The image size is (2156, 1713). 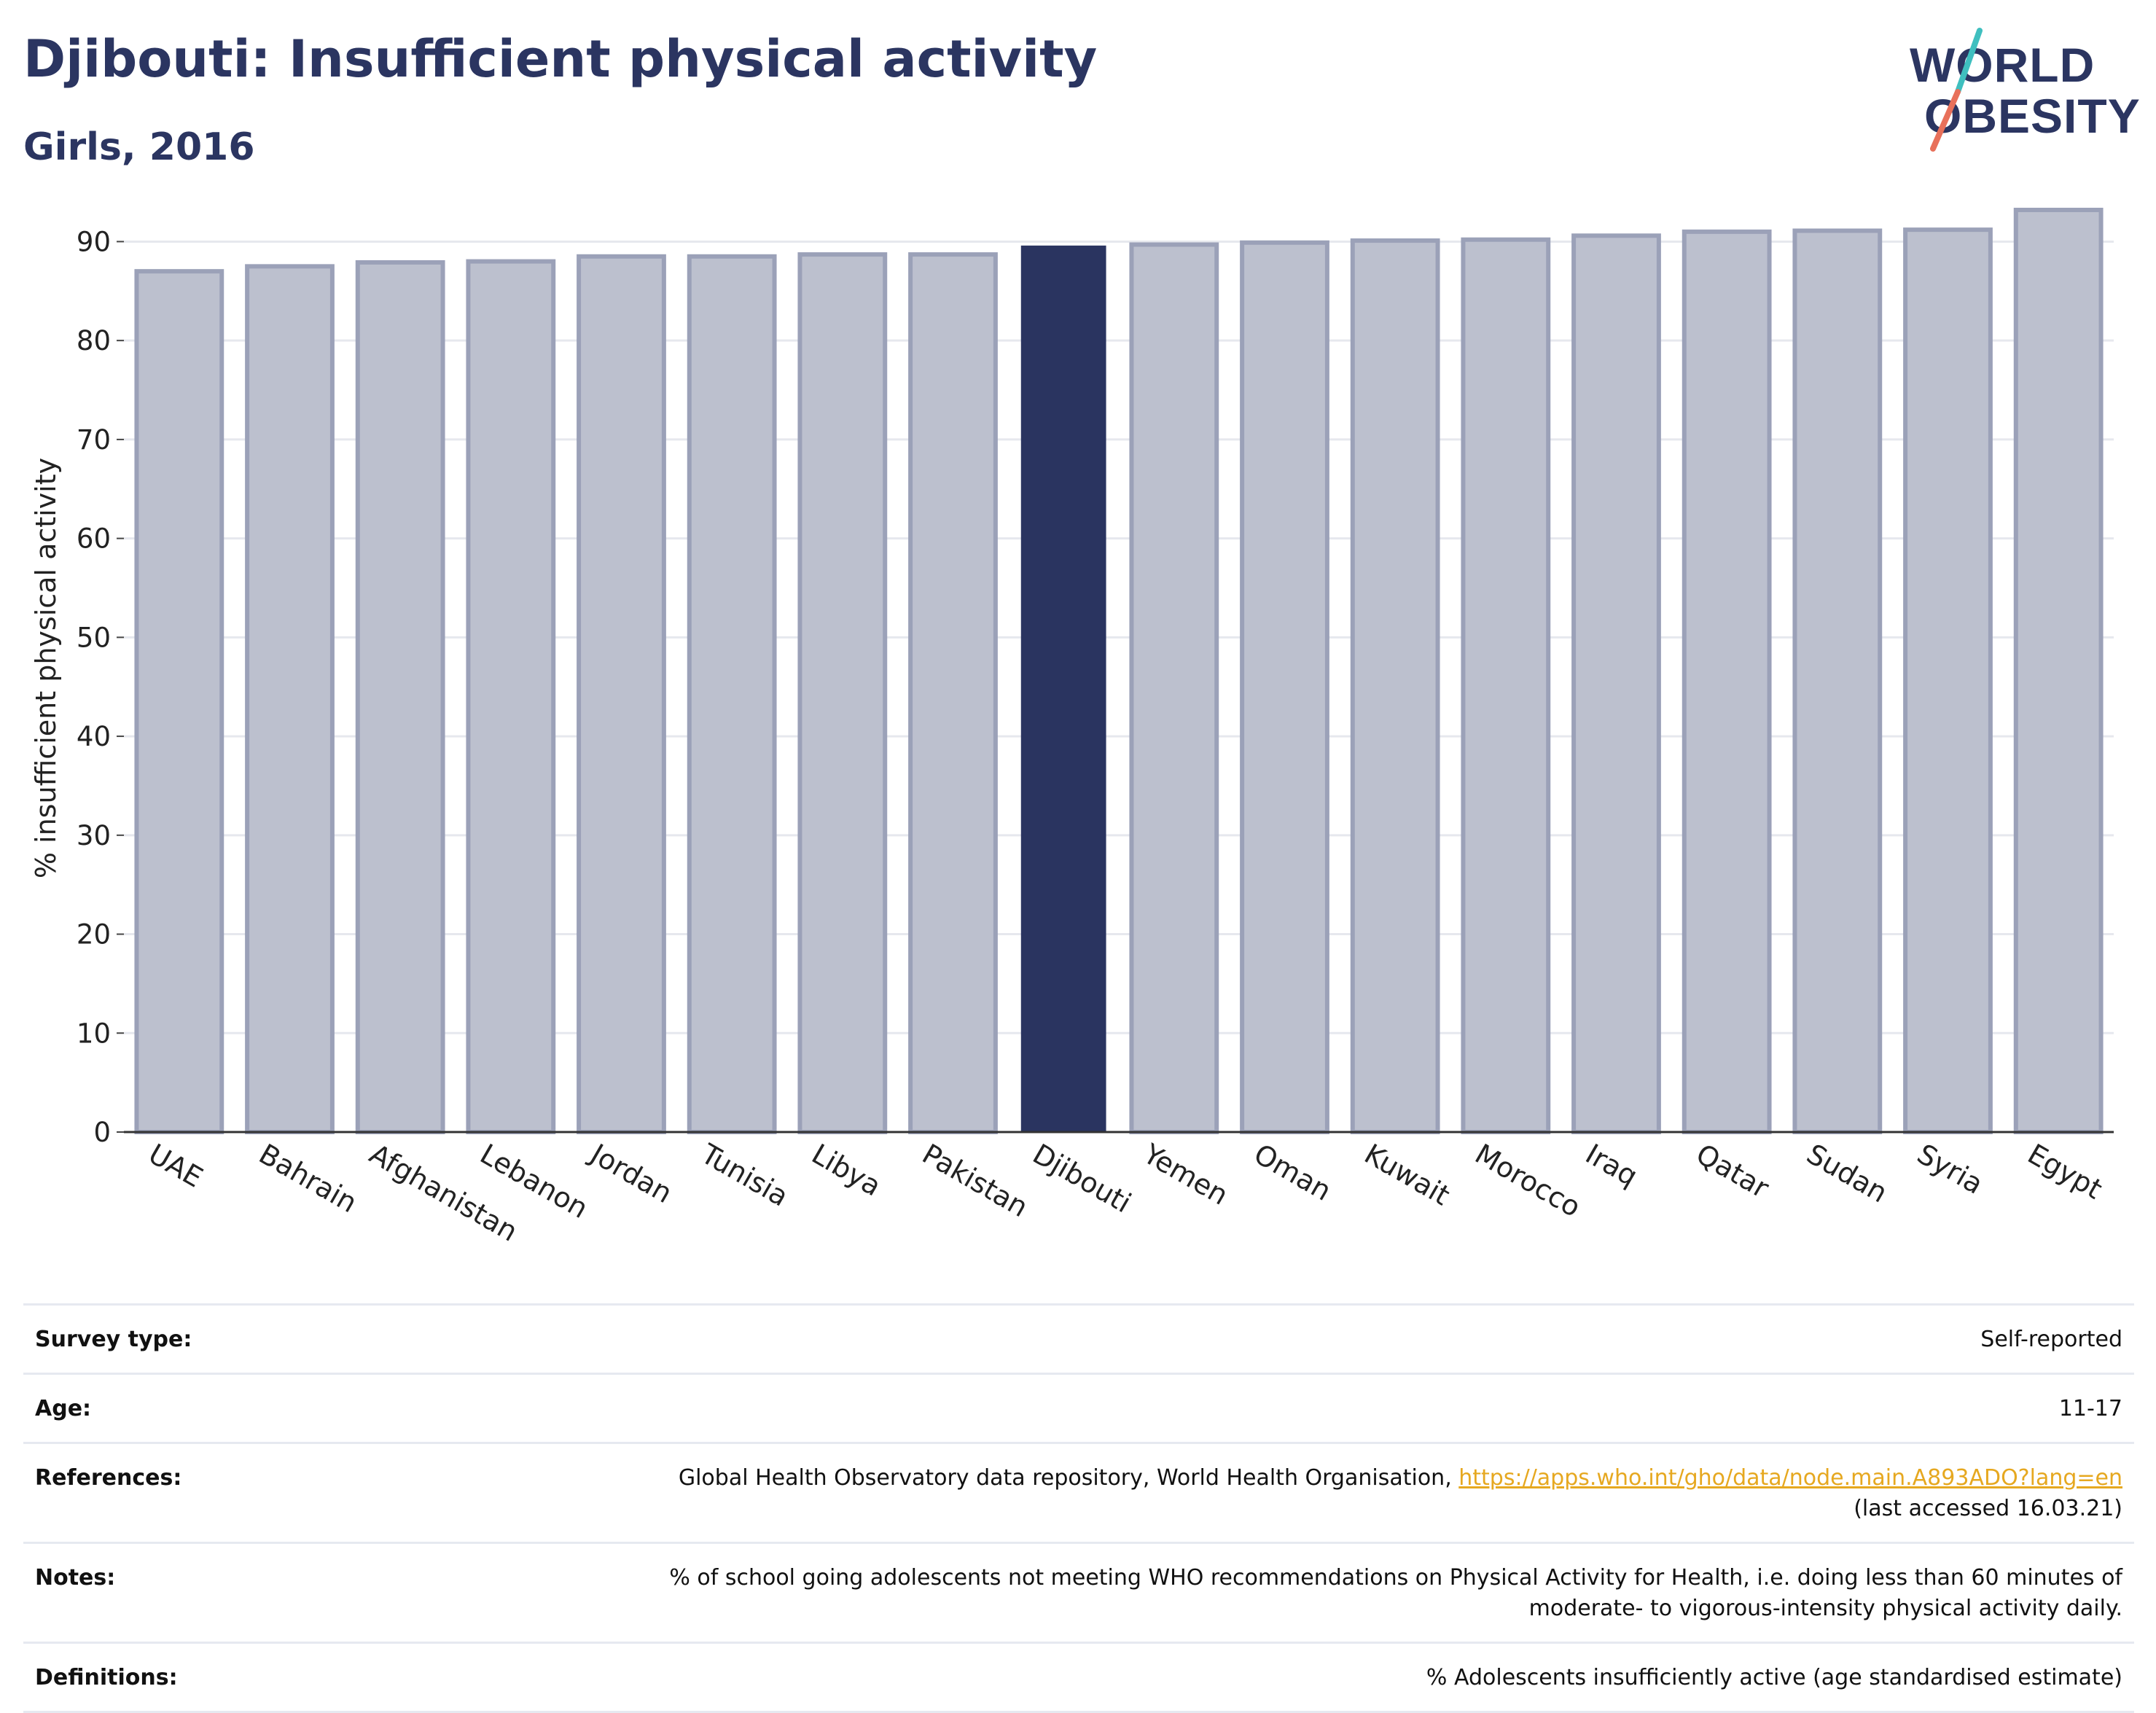 What do you see at coordinates (1083, 1179) in the screenshot?
I see `x-tick-label: Djibouti` at bounding box center [1083, 1179].